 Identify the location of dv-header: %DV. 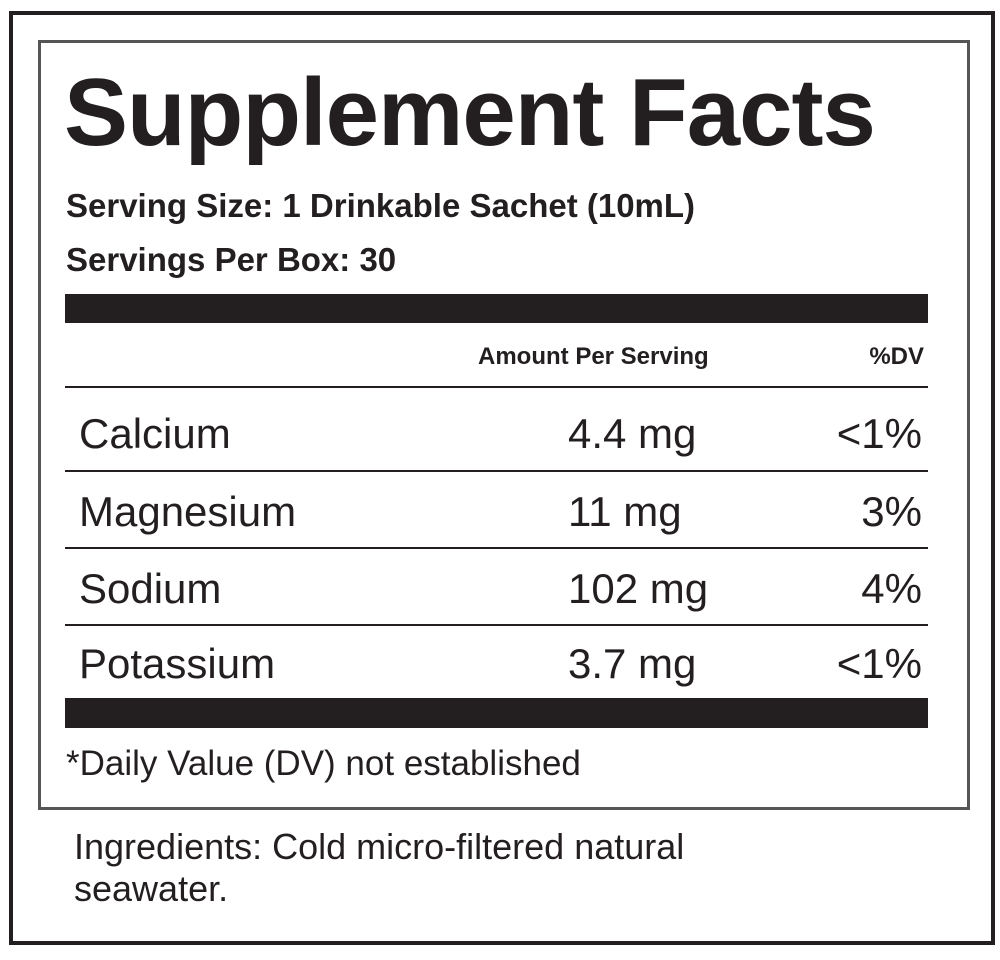
(896, 356).